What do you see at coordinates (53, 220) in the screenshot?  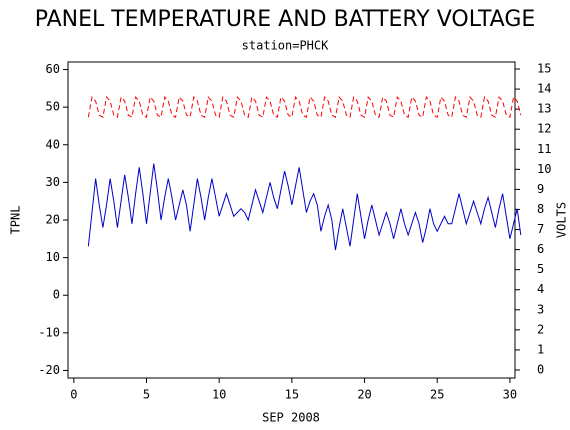 I see `y-tick-label: 20` at bounding box center [53, 220].